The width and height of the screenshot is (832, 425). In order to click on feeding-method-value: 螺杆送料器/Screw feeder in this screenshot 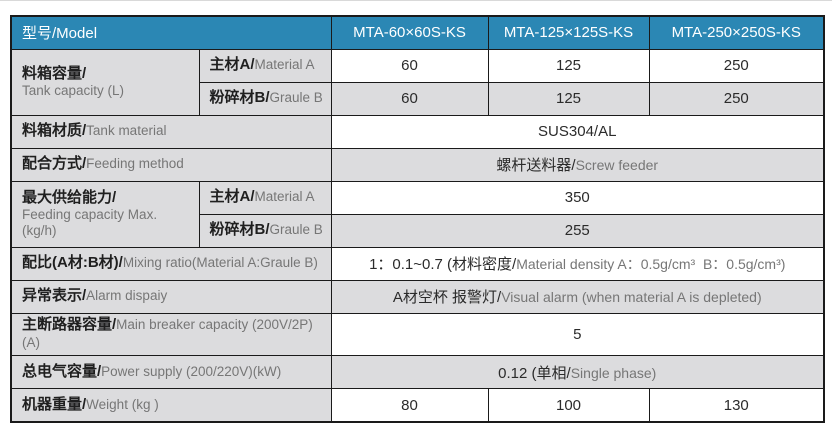, I will do `click(577, 164)`.